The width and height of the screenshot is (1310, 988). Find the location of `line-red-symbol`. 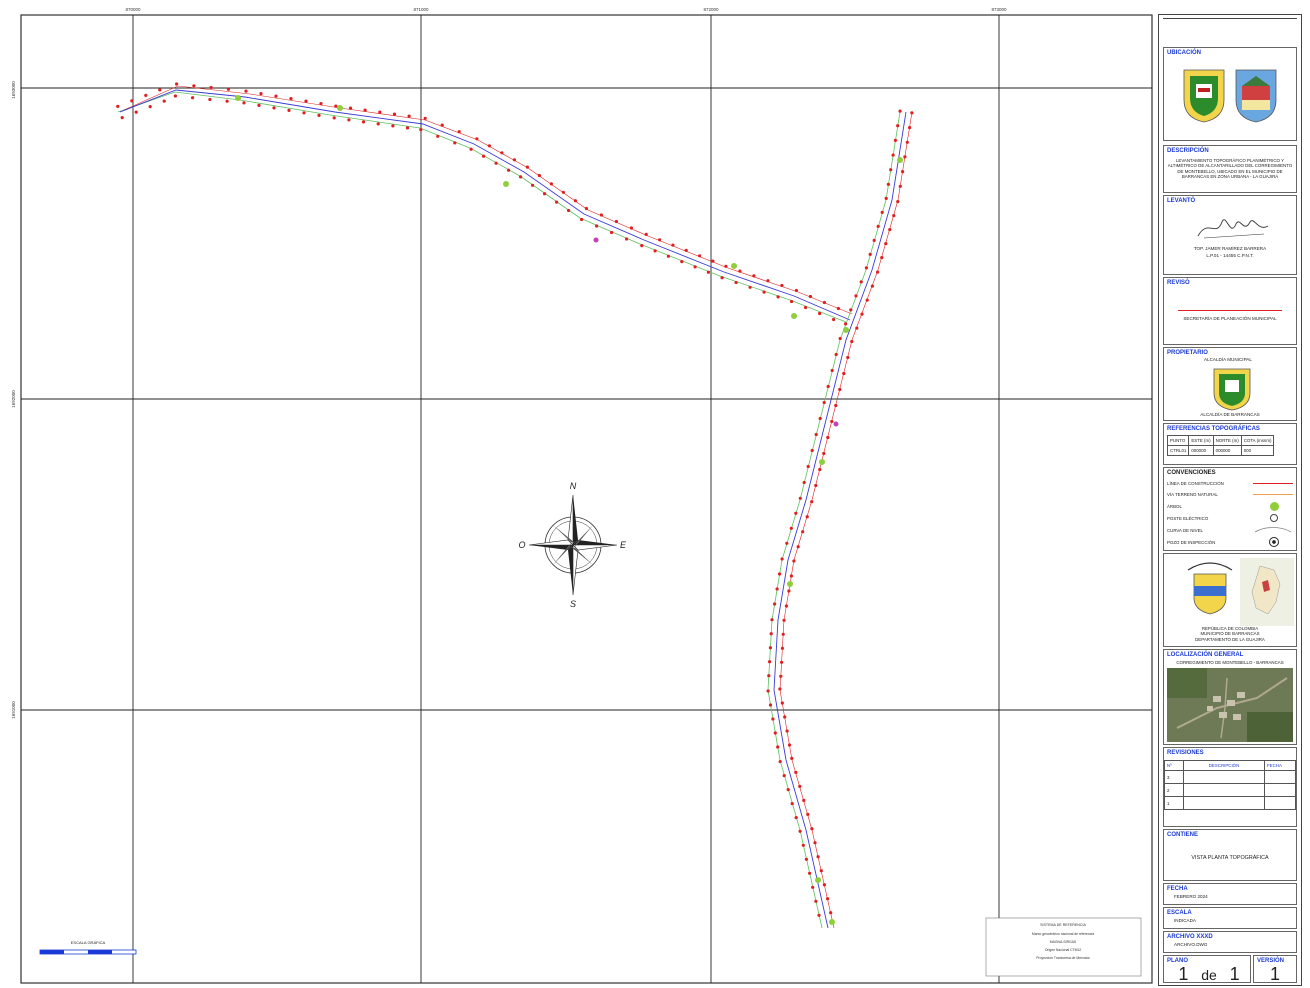

line-red-symbol is located at coordinates (1273, 483).